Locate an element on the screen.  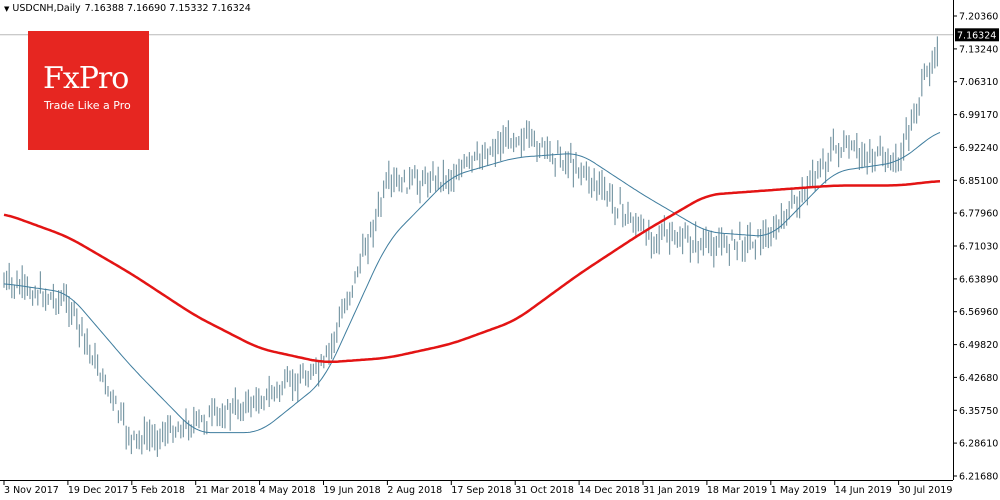
price-tick-label: 7.13240 is located at coordinates (978, 49).